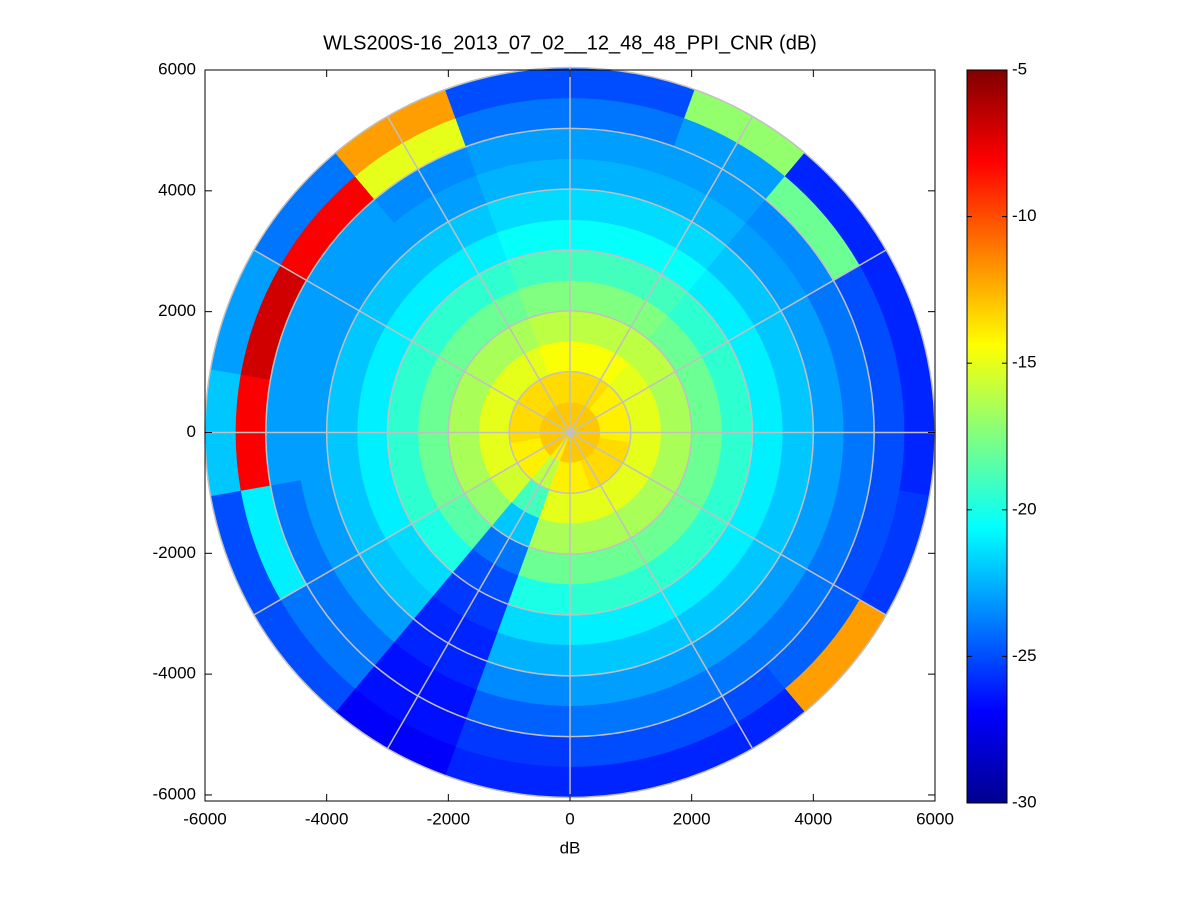 The width and height of the screenshot is (1201, 901). What do you see at coordinates (204, 818) in the screenshot?
I see `x-tick-label: -6000` at bounding box center [204, 818].